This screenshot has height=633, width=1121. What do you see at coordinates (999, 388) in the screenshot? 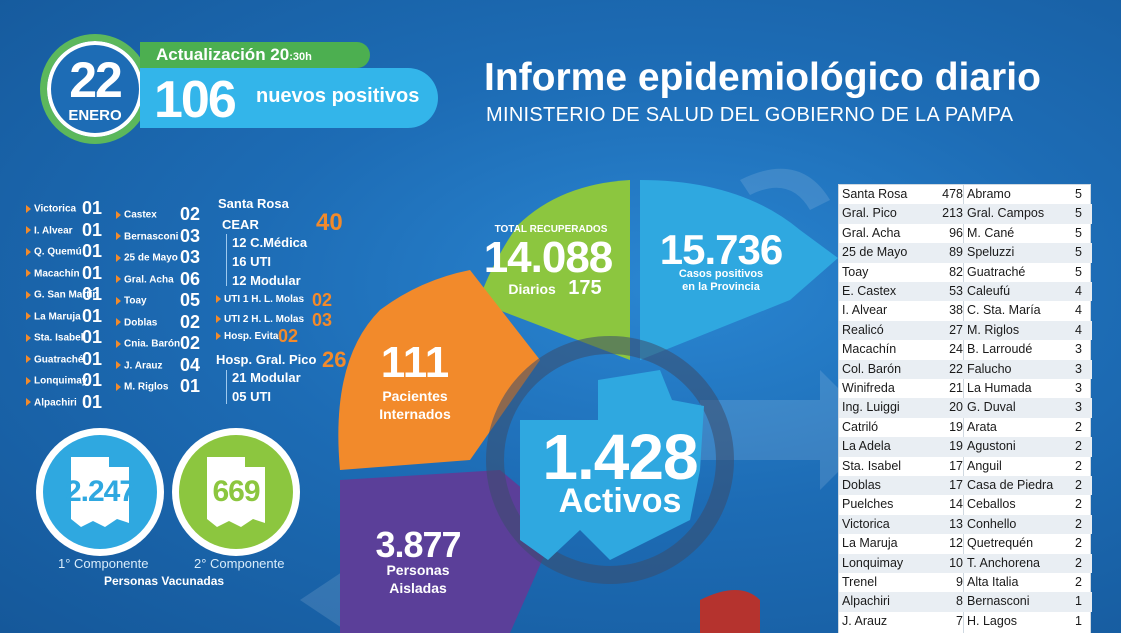
I see `table-cell-locality-b: La Humada` at bounding box center [999, 388].